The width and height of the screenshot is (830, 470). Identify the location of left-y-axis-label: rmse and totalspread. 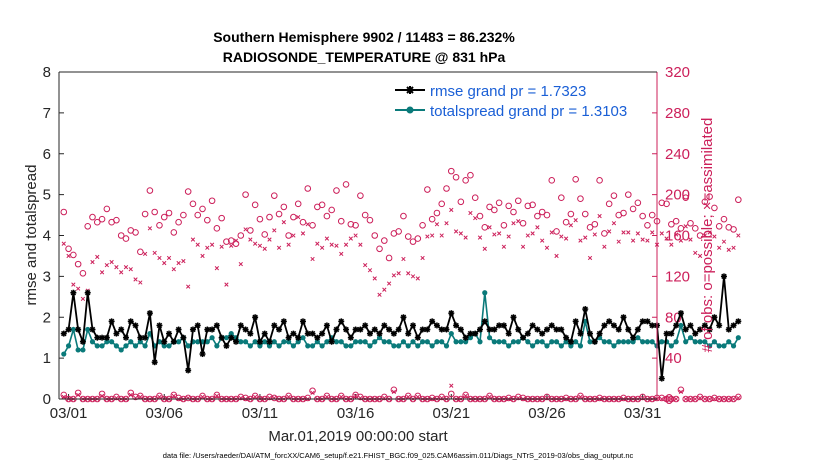
(31, 235).